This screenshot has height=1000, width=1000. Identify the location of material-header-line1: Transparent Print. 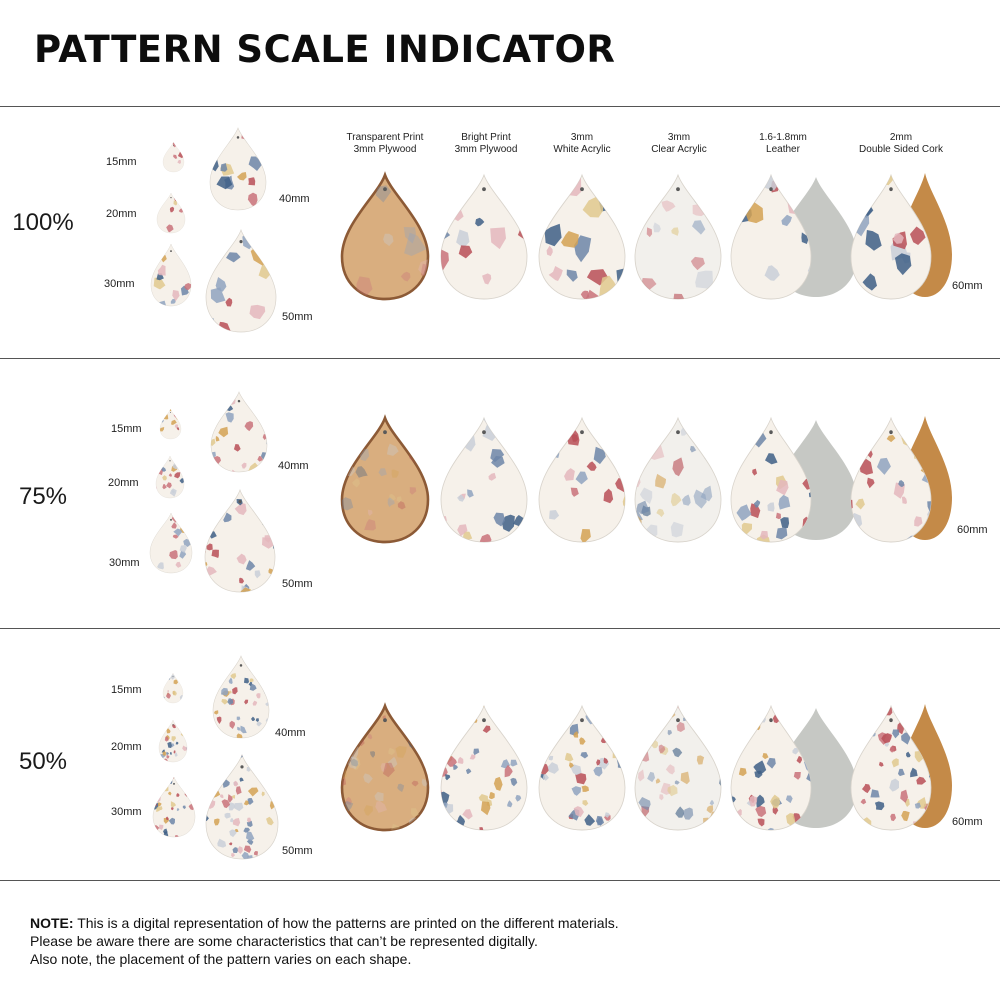
(385, 137).